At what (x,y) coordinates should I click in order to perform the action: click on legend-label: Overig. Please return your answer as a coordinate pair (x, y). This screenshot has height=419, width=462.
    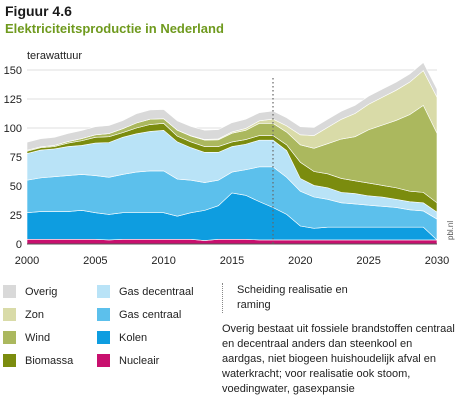
    Looking at the image, I should click on (41, 291).